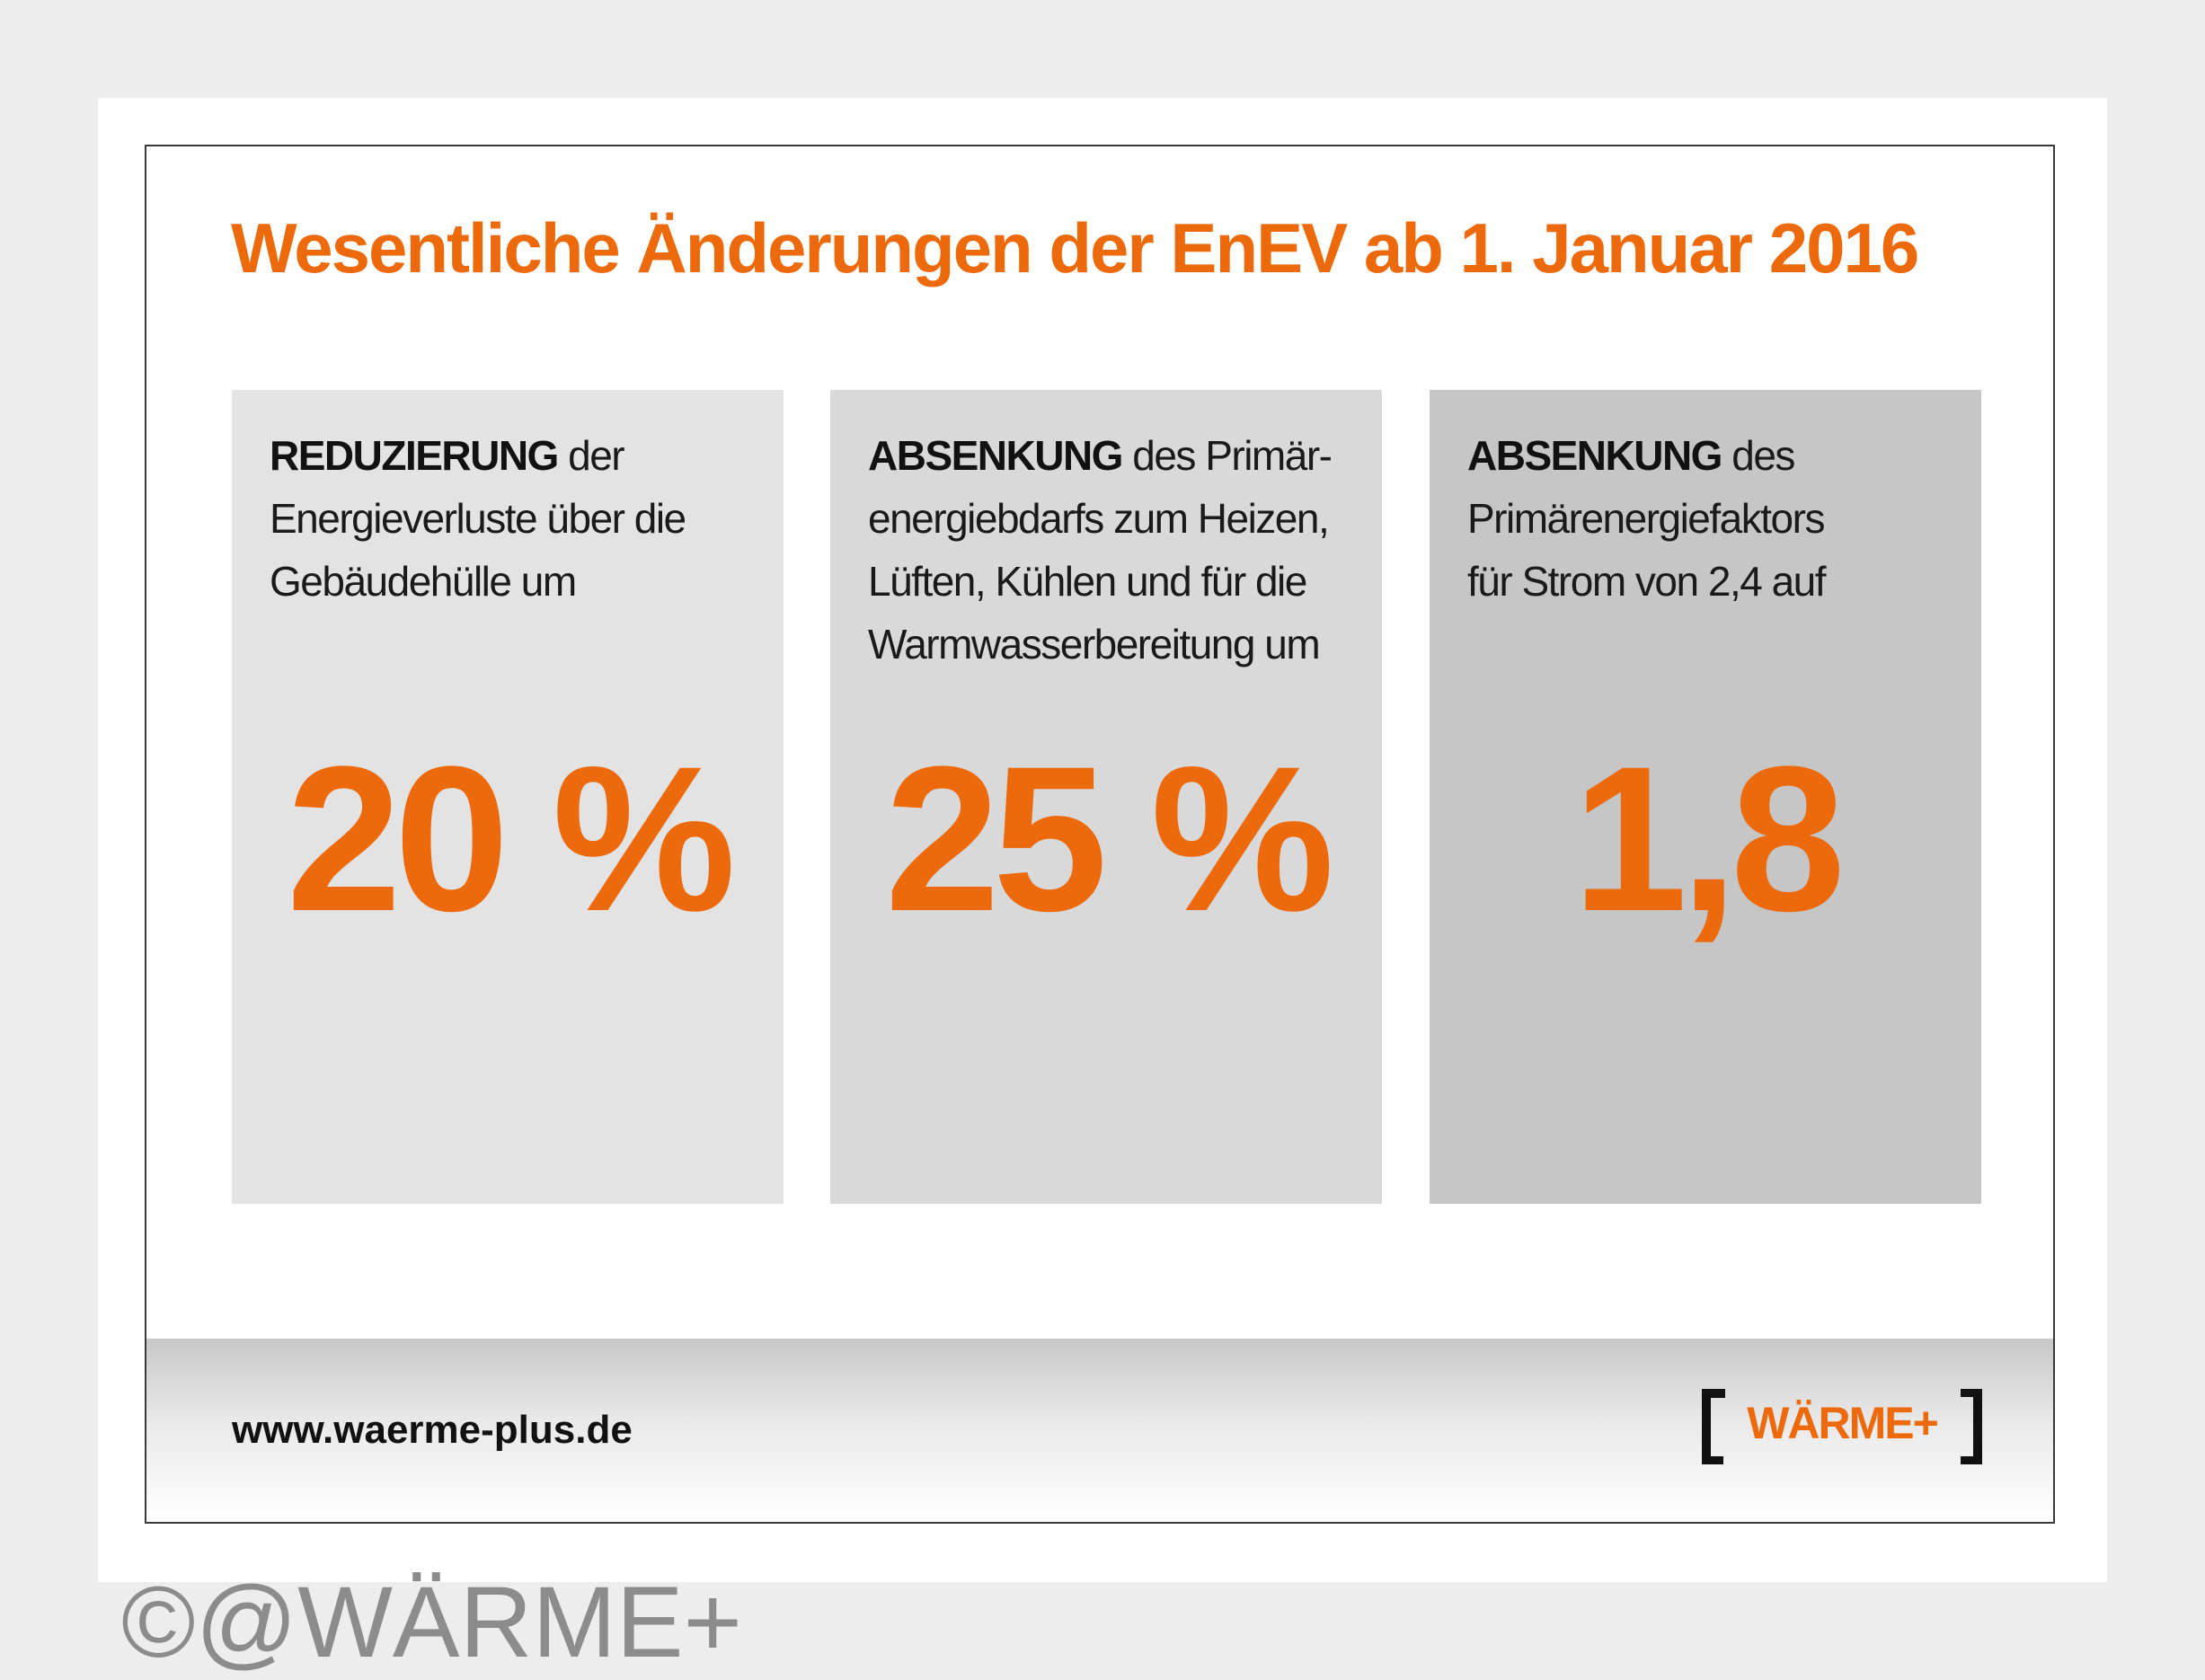 The width and height of the screenshot is (2205, 1680). What do you see at coordinates (1094, 644) in the screenshot?
I see `fact-box-line: Warmwasserbereitung um` at bounding box center [1094, 644].